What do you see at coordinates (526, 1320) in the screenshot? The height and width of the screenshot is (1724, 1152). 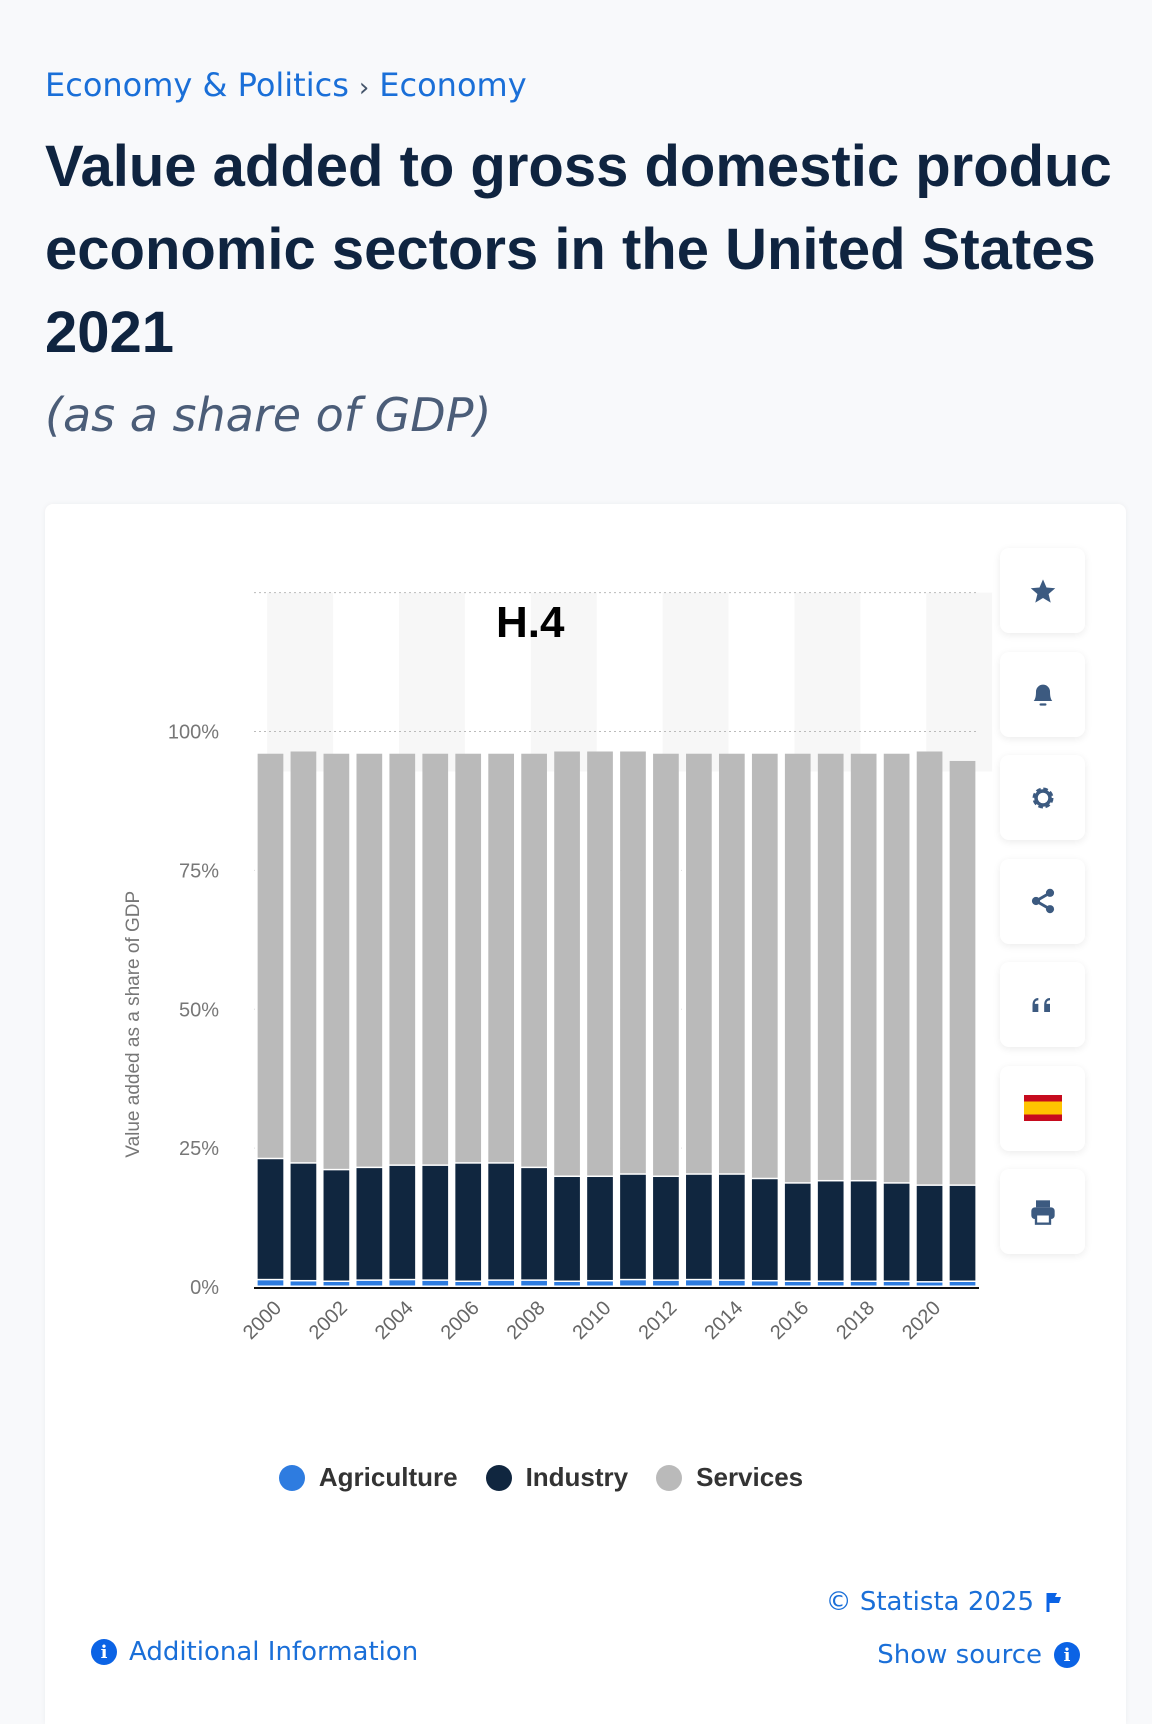 I see `x-tick-label: 2008` at bounding box center [526, 1320].